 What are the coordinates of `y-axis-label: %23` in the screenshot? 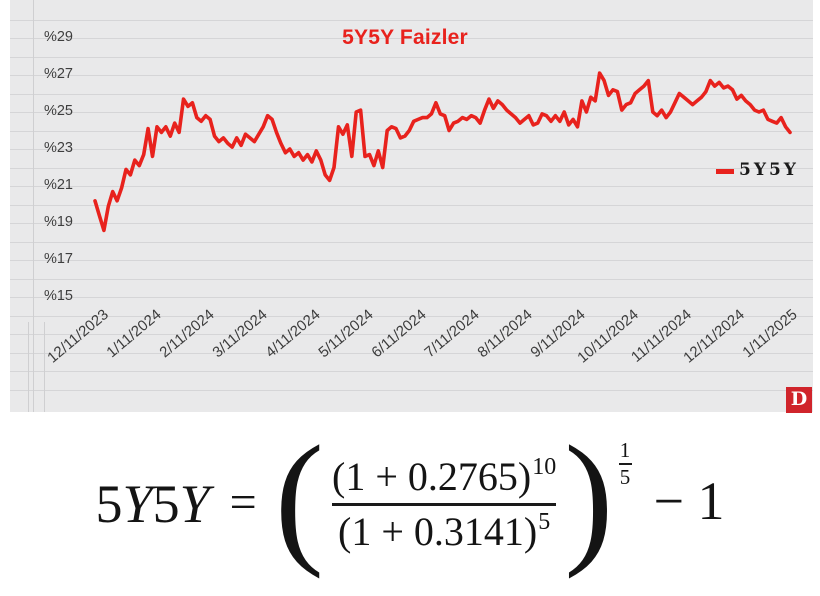 It's located at (58, 148).